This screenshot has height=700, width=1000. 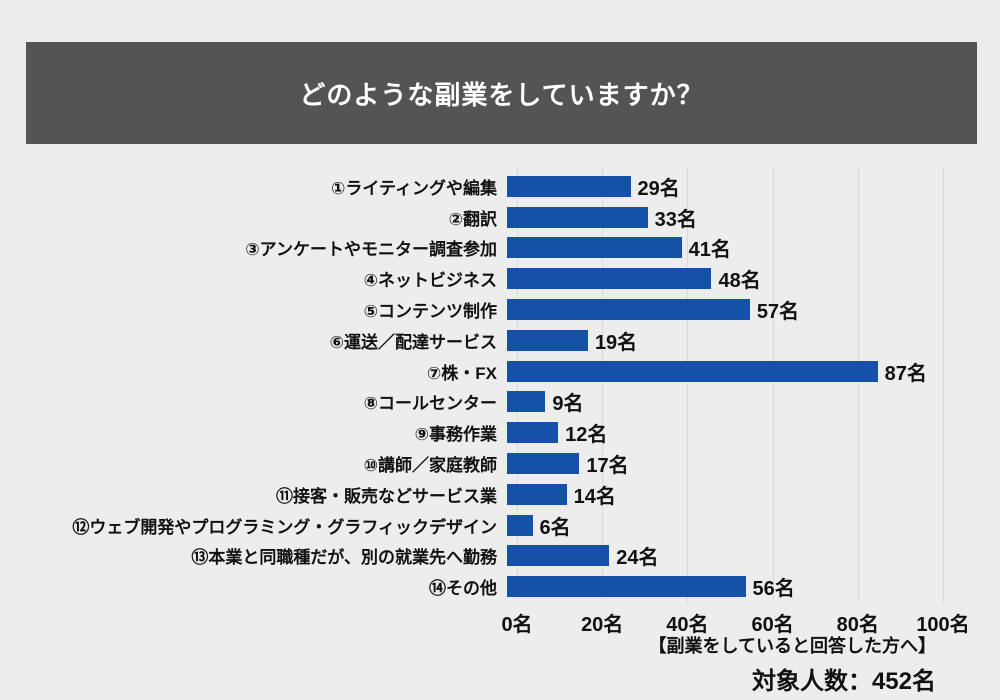 I want to click on bar-area: 57名, so click(x=747, y=311).